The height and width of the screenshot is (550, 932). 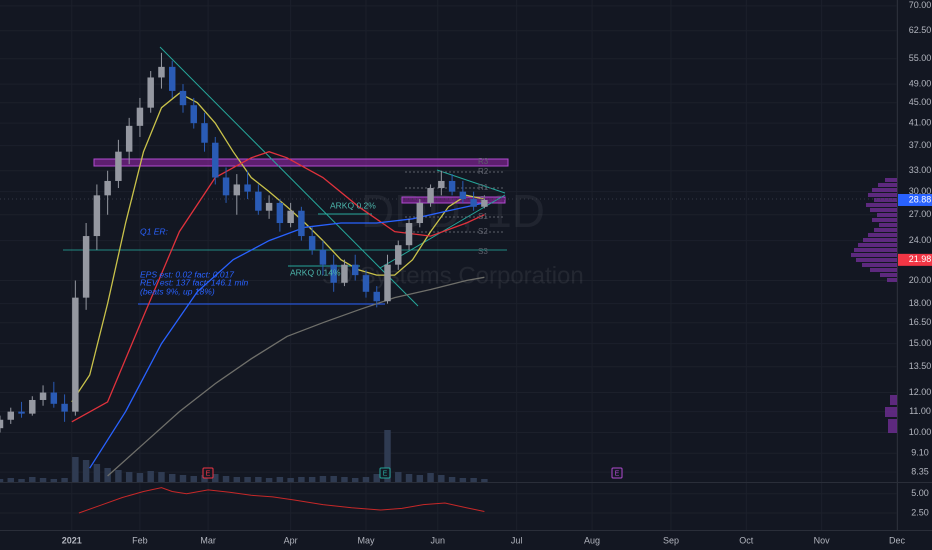 I want to click on pivot-label: R3, so click(x=483, y=161).